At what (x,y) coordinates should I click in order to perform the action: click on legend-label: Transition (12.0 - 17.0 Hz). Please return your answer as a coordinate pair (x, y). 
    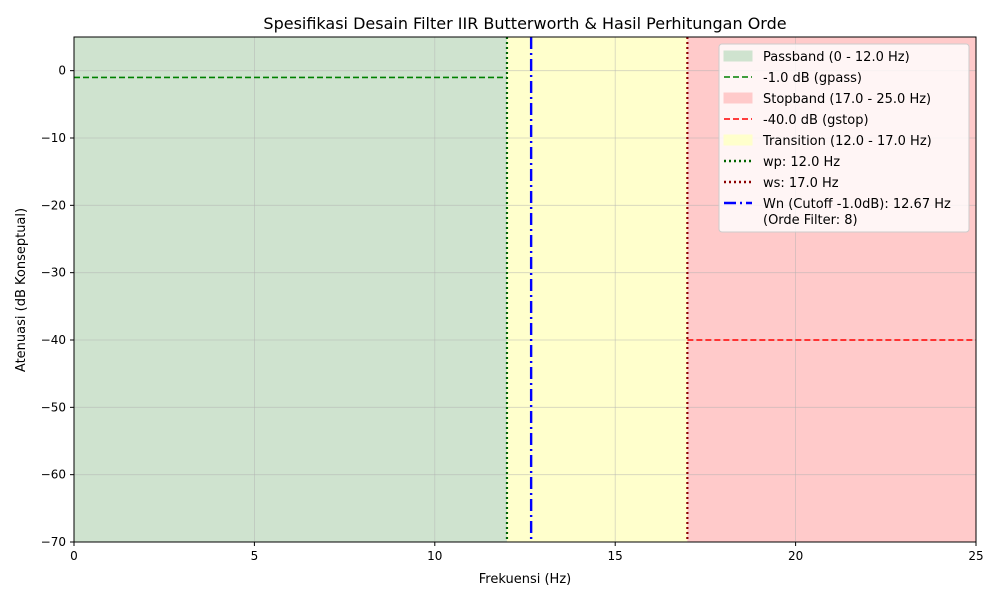
    Looking at the image, I should click on (847, 141).